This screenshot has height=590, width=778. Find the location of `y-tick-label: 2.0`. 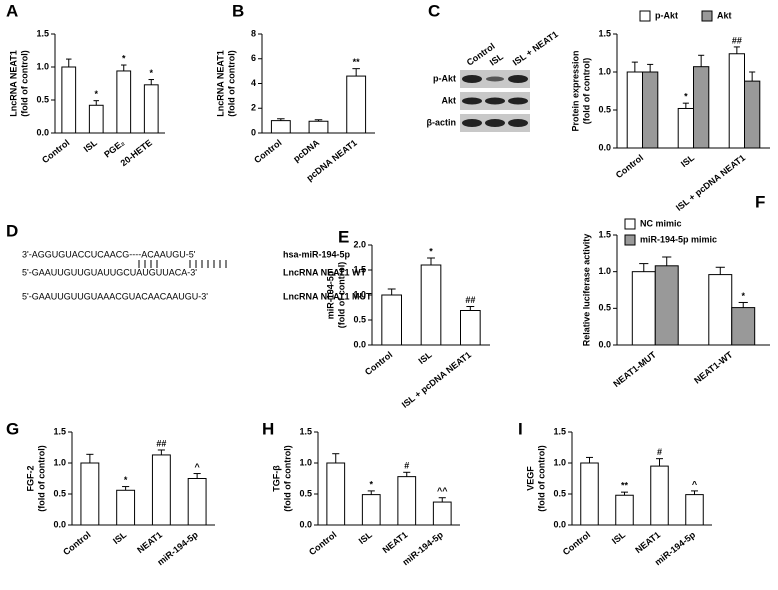

y-tick-label: 2.0 is located at coordinates (359, 244).